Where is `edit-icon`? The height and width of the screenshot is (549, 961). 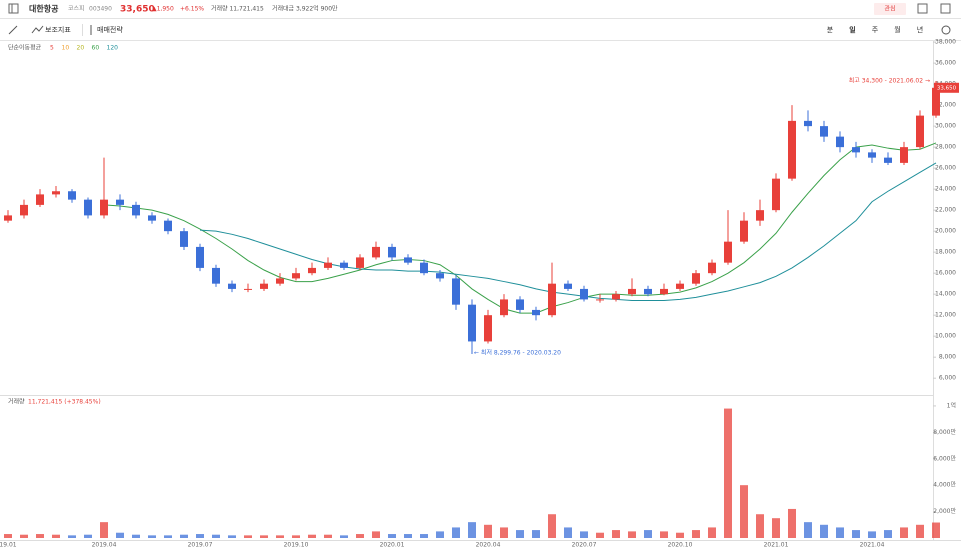
edit-icon is located at coordinates (922, 8).